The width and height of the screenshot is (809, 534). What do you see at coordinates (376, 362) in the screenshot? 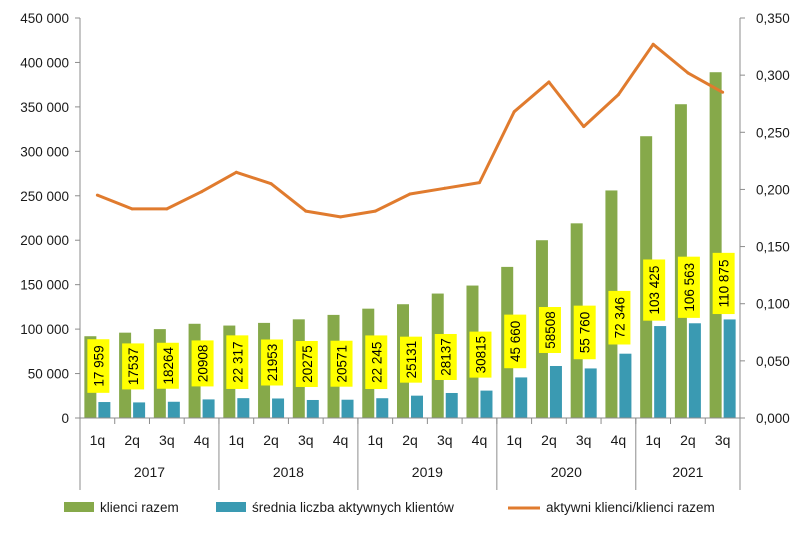
I see `data-label-text: 22 245` at bounding box center [376, 362].